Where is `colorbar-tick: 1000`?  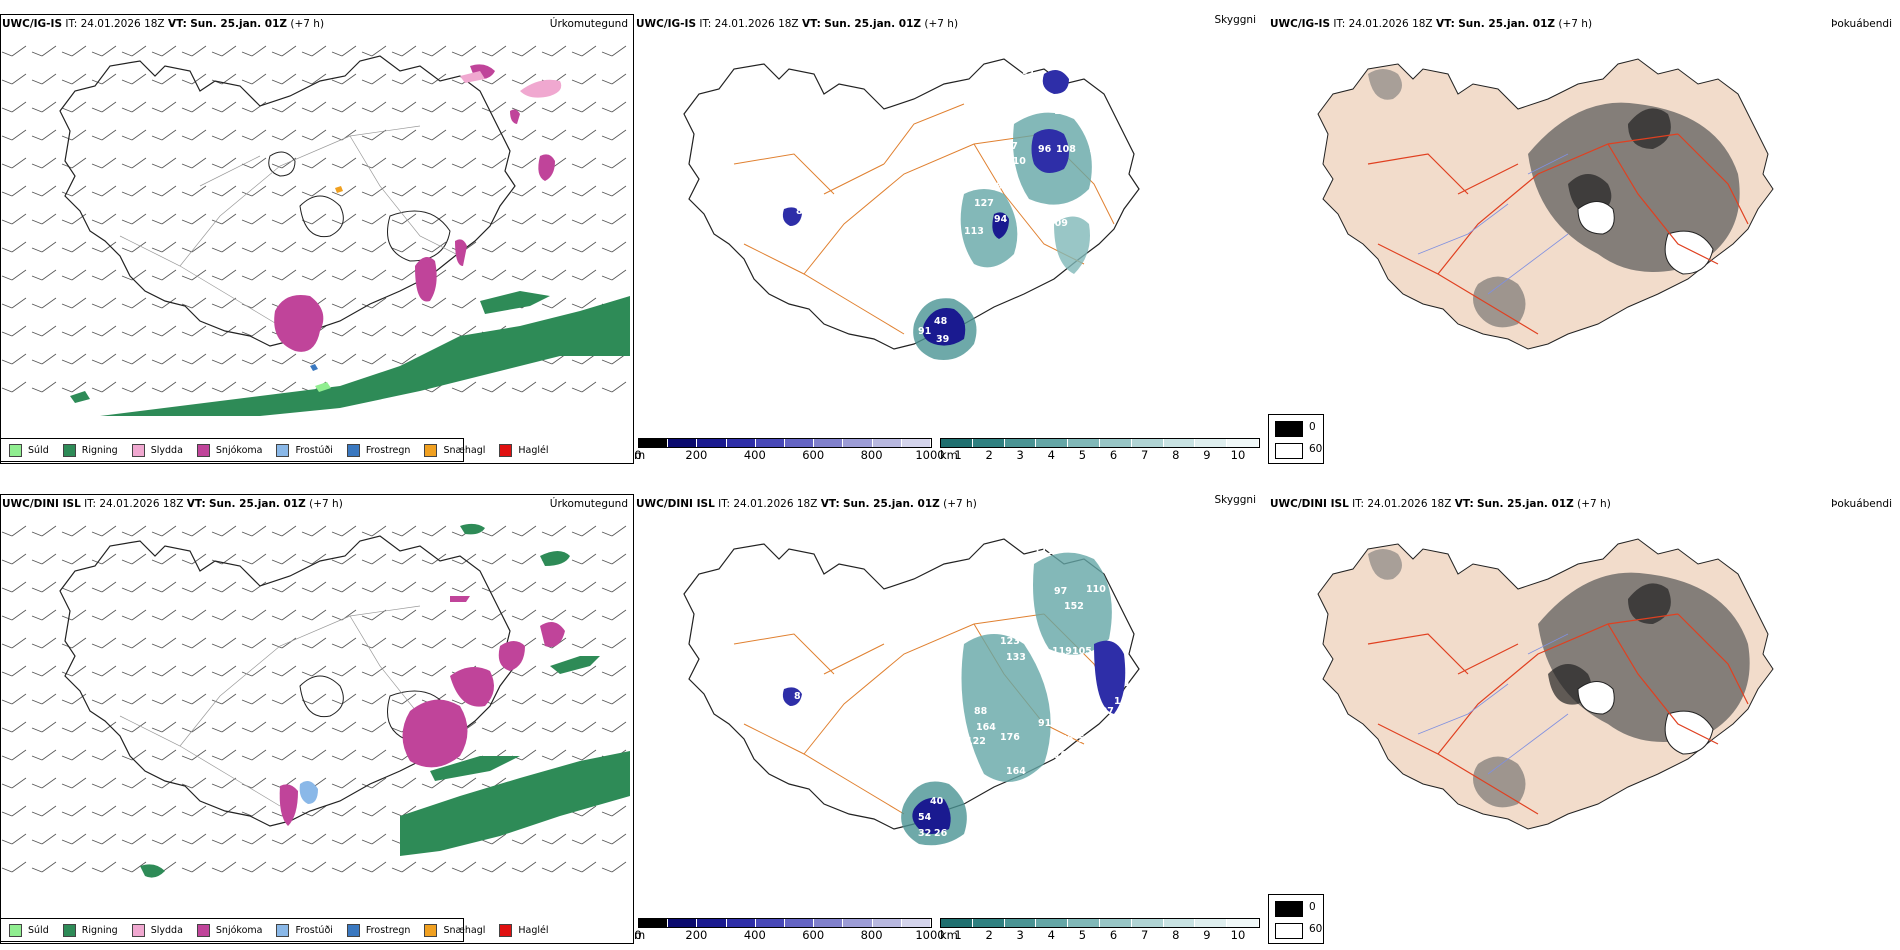 colorbar-tick: 1000 is located at coordinates (930, 935).